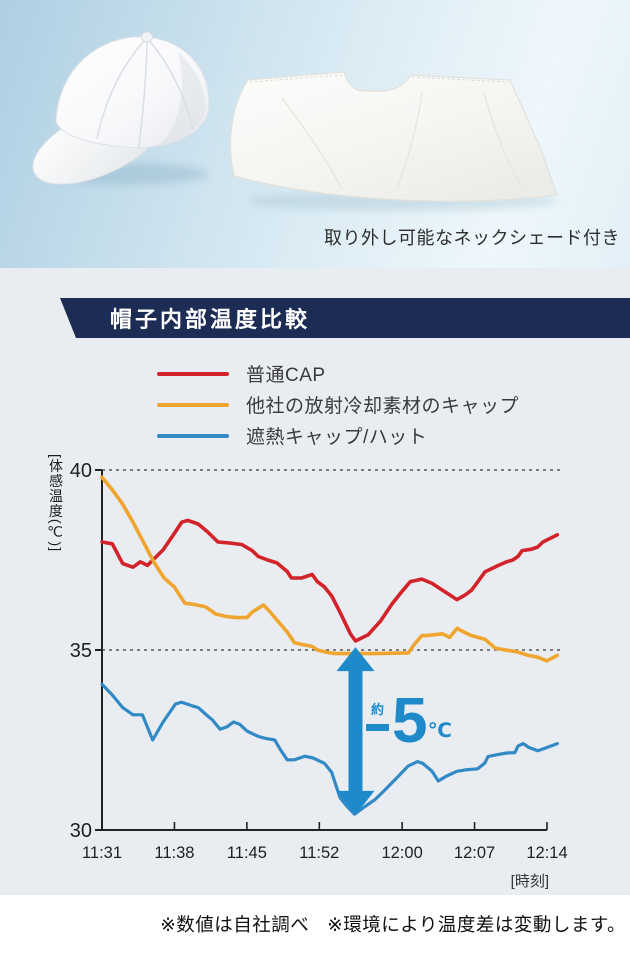  I want to click on legend-item-1: 他社の放射冷却素材のキャップ, so click(338, 404).